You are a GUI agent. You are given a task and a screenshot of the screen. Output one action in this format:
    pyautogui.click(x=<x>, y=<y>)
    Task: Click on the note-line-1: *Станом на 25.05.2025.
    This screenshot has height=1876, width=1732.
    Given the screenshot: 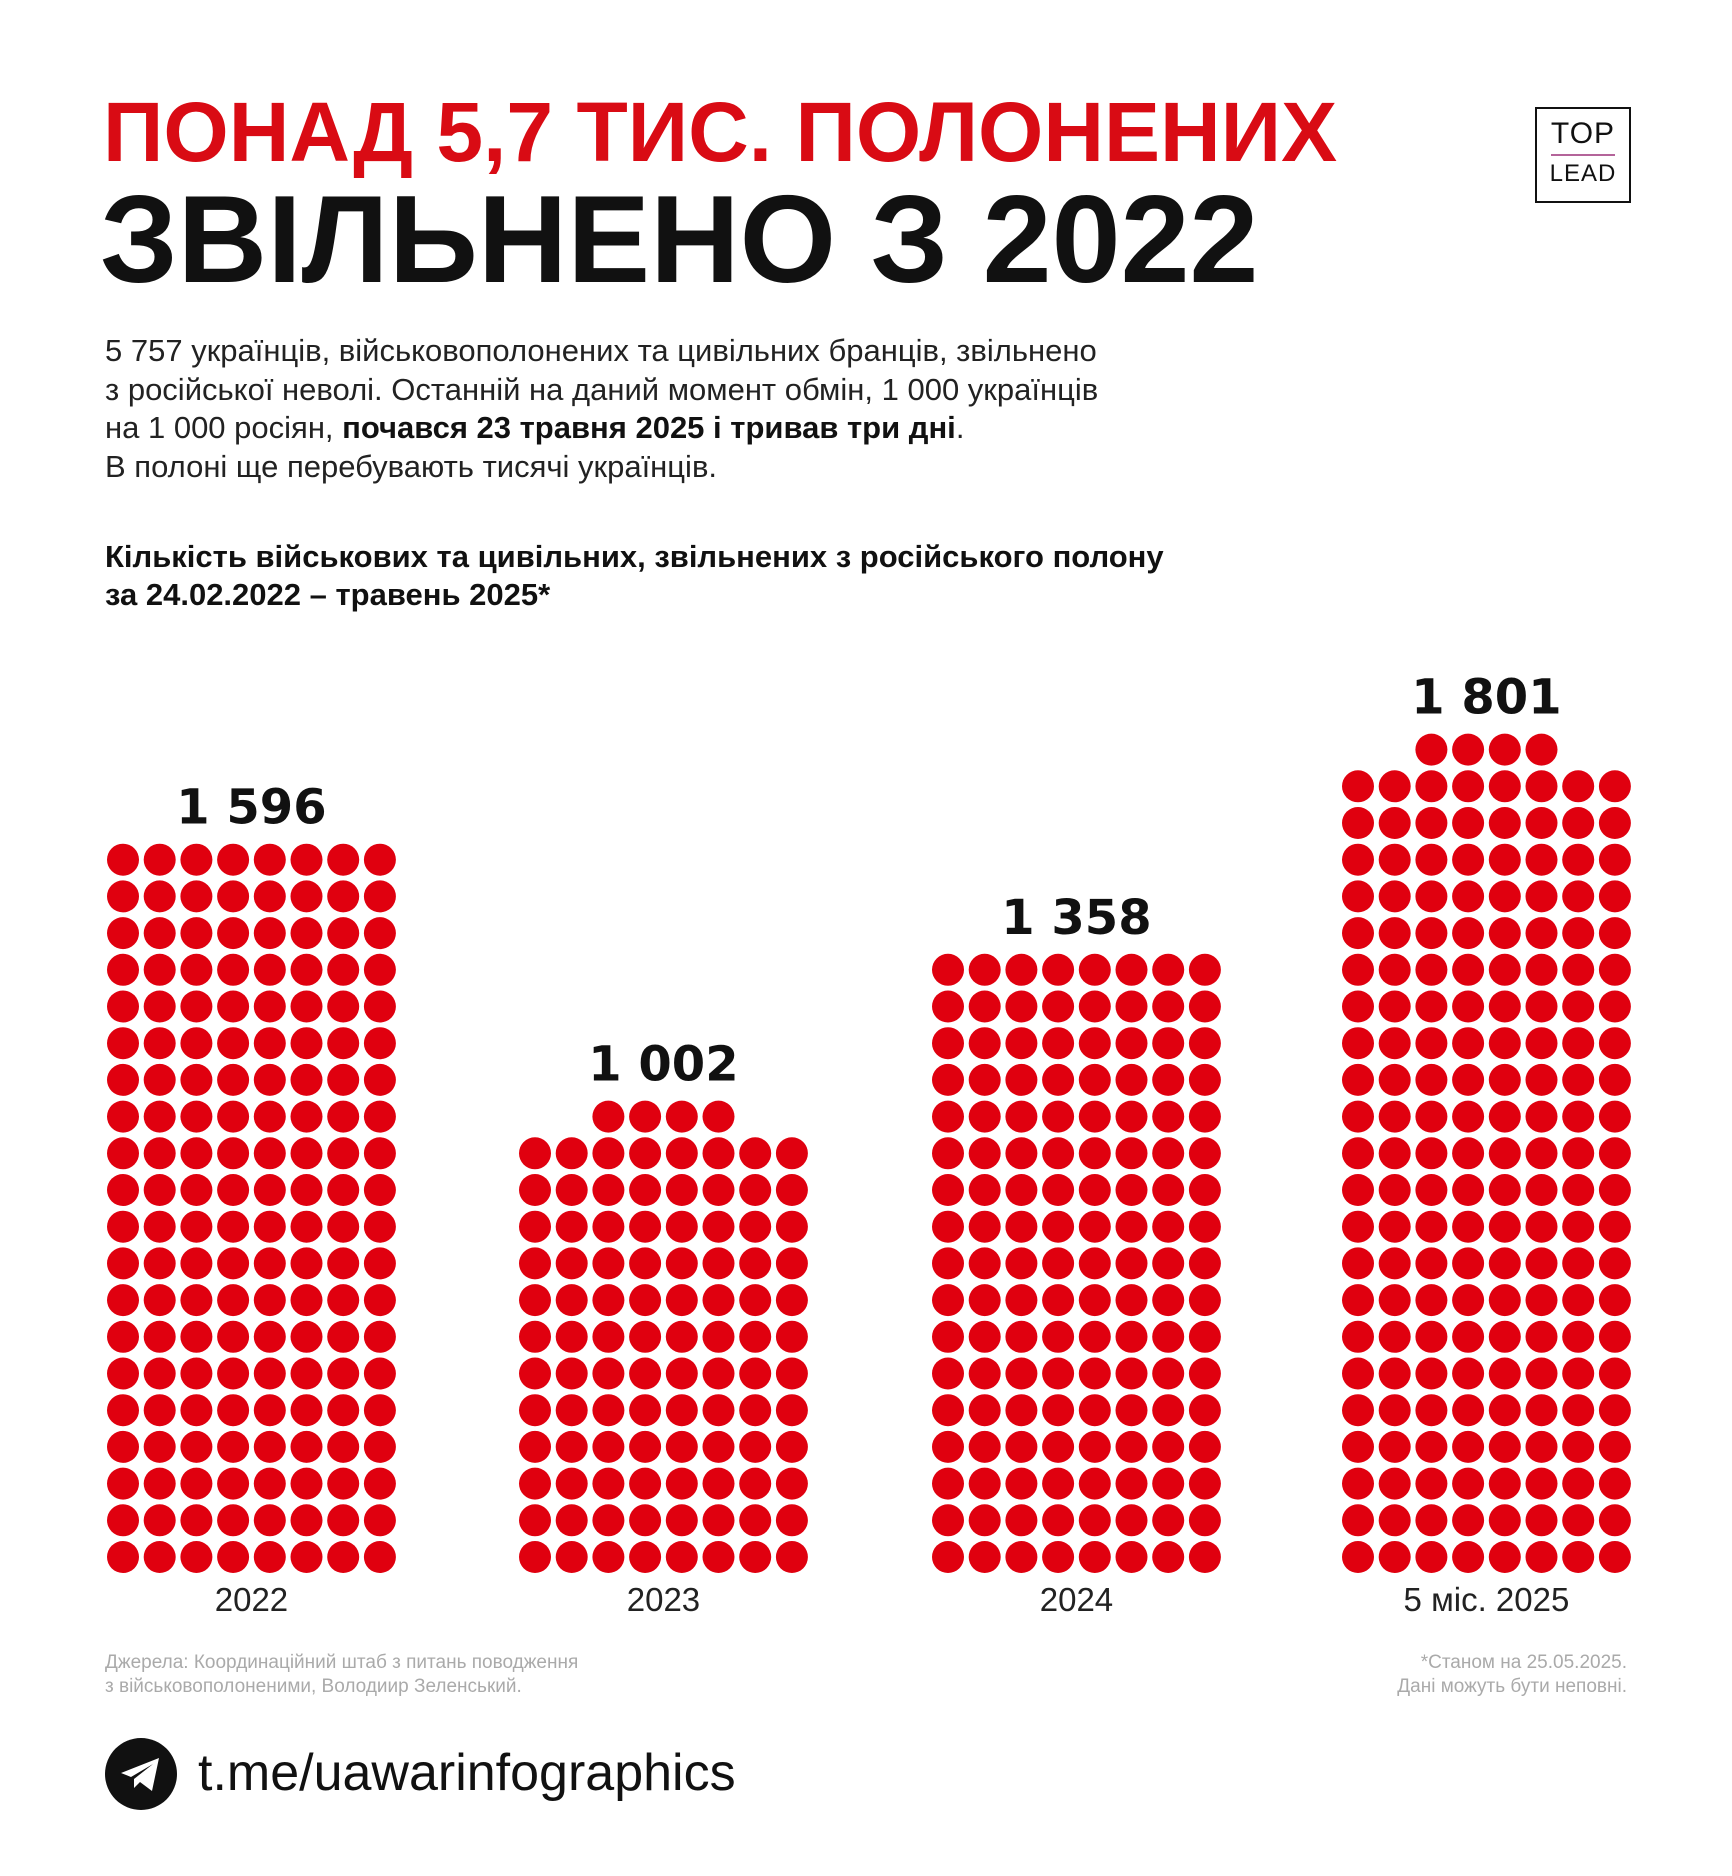 What is the action you would take?
    pyautogui.click(x=1523, y=1662)
    